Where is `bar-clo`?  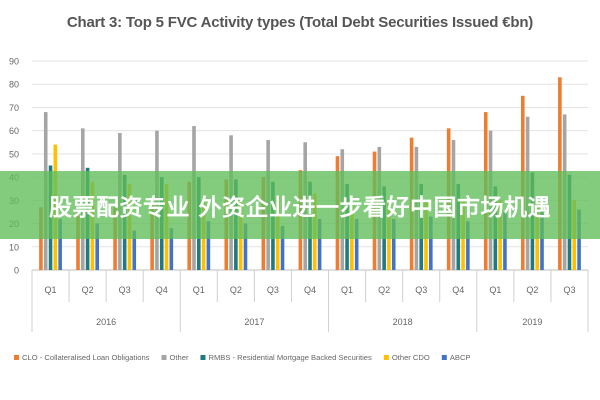
bar-clo is located at coordinates (78, 239).